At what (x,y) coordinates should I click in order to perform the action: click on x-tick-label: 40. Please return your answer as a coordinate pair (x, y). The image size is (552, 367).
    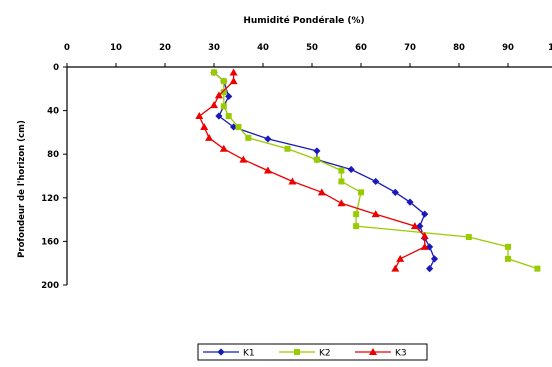
    Looking at the image, I should click on (263, 48).